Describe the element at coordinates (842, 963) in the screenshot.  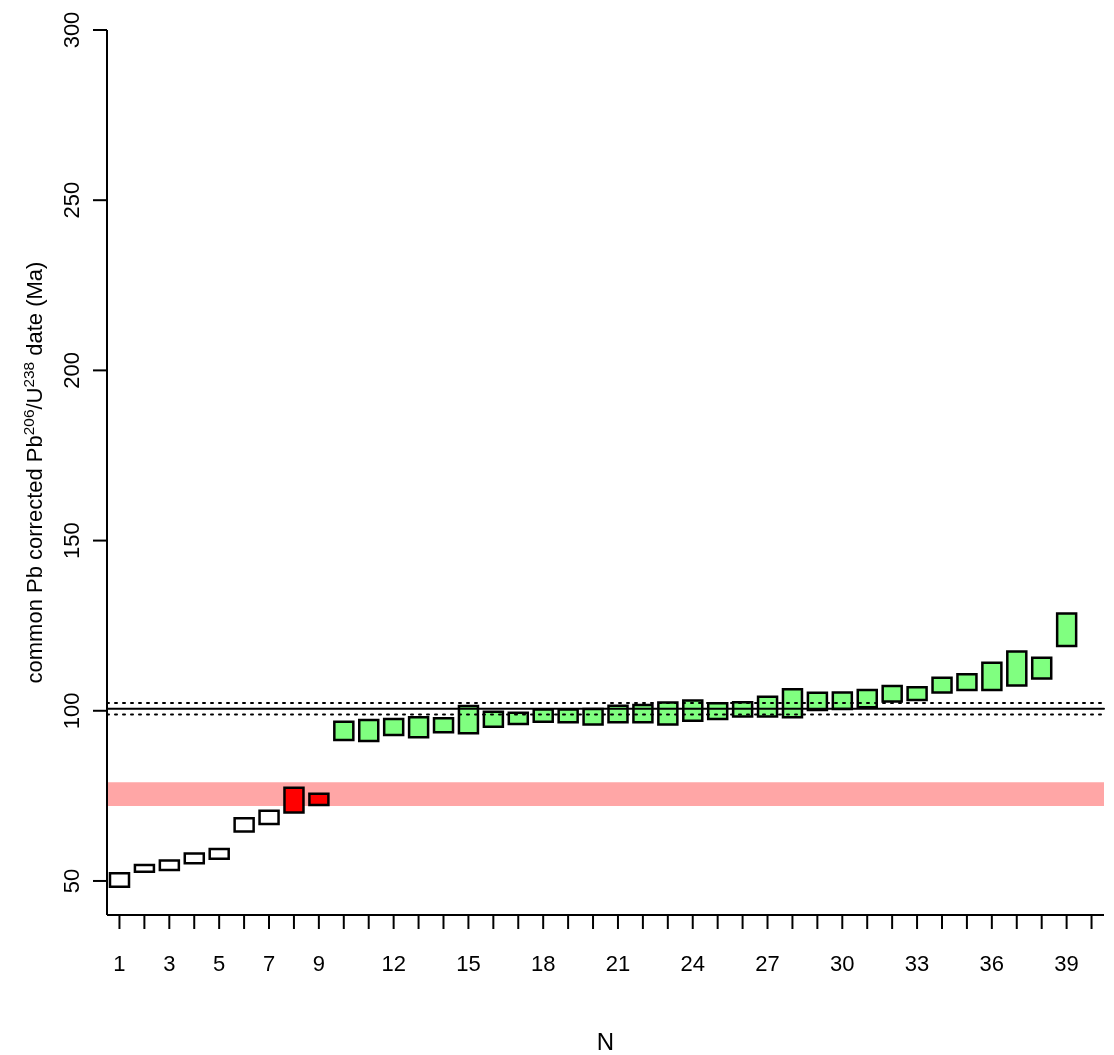
I see `x-tick-label: 30` at that location.